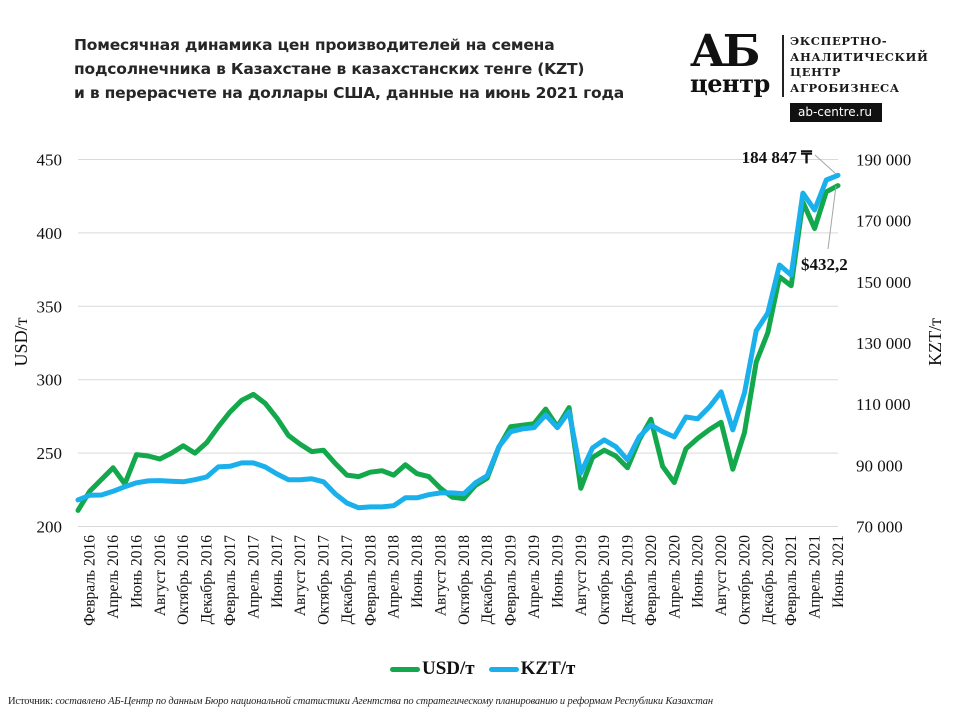 Image resolution: width=960 pixels, height=720 pixels. I want to click on logo-mark-ab: АБ, so click(725, 51).